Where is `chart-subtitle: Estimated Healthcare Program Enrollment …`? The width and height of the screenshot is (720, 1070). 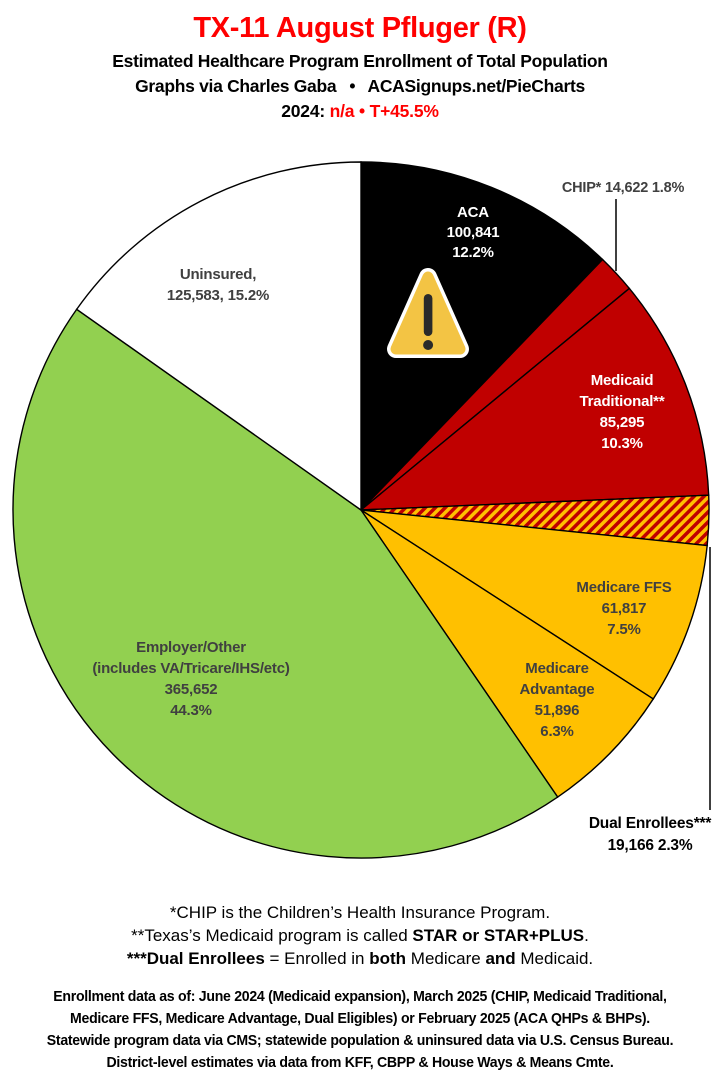 chart-subtitle: Estimated Healthcare Program Enrollment … is located at coordinates (360, 61).